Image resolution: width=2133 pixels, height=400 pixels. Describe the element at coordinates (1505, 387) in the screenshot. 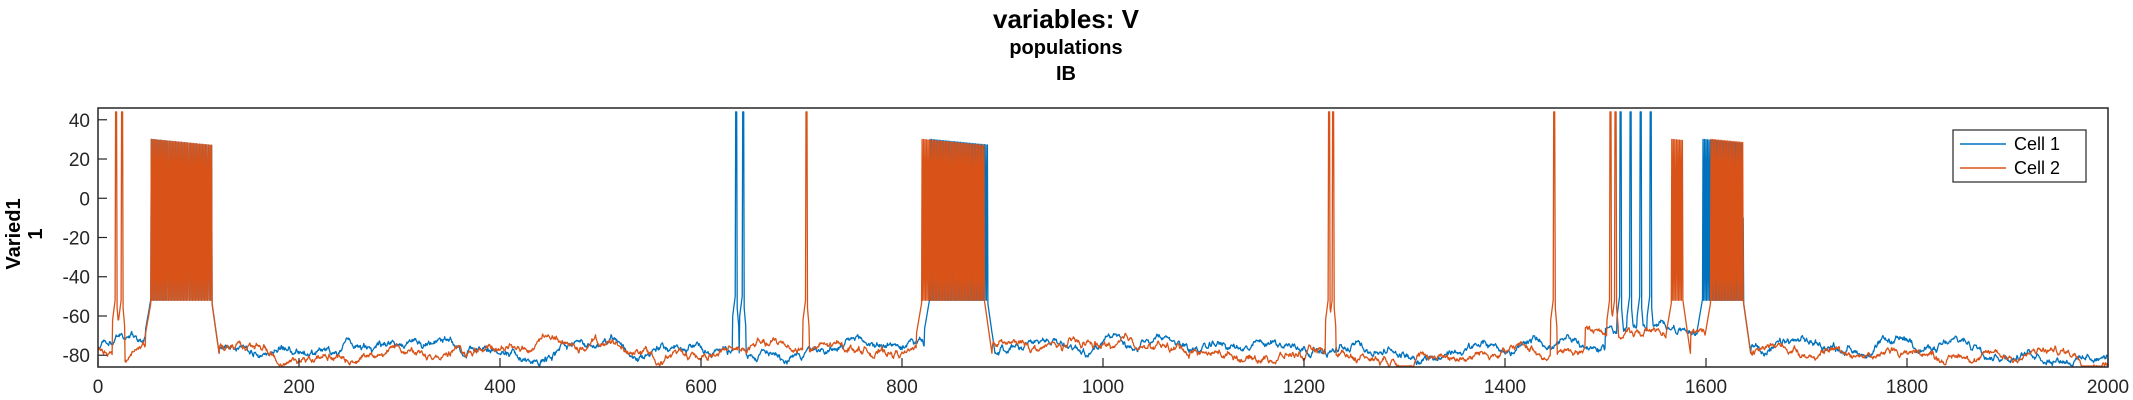

I see `x-tick-label: 1400` at that location.